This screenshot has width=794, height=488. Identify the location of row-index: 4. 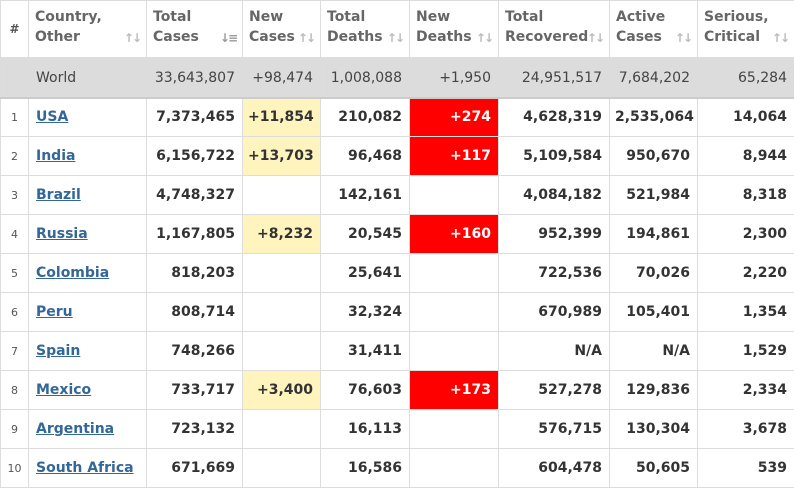
(15, 234).